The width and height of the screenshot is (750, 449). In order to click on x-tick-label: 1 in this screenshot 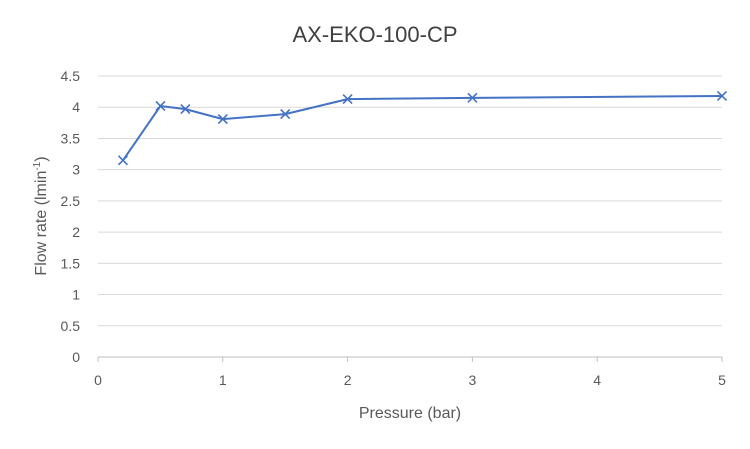, I will do `click(223, 380)`.